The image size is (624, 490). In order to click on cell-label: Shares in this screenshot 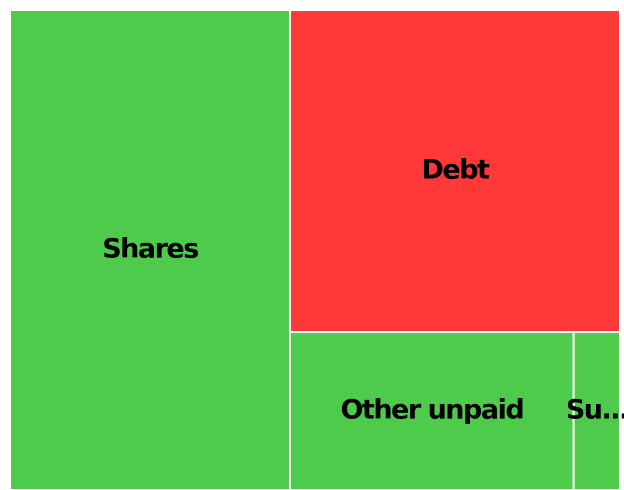, I will do `click(150, 249)`.